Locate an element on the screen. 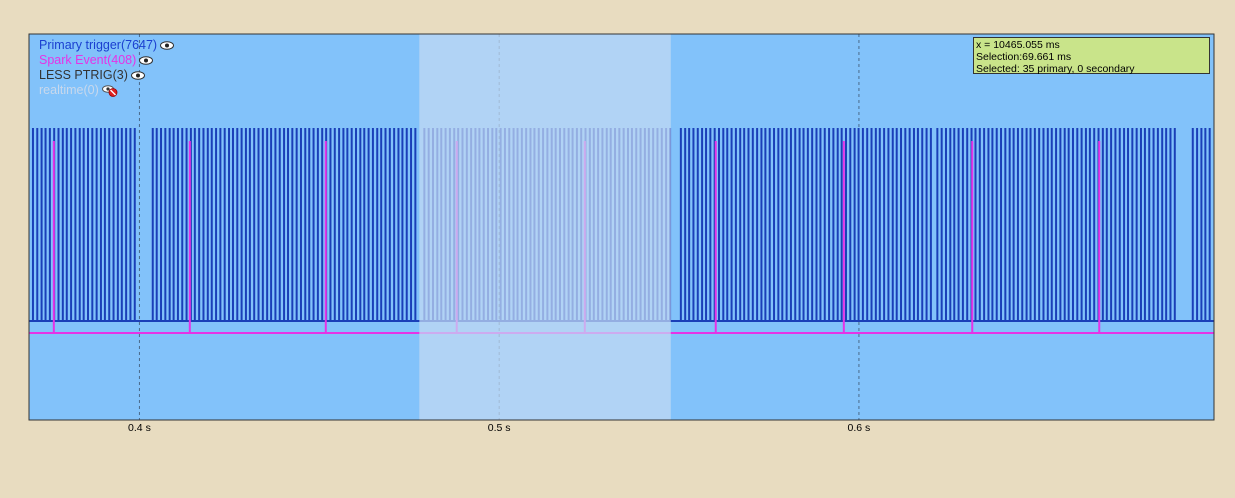 The image size is (1235, 498). readout-selected: Selected: 35 primary, 0 secondary is located at coordinates (1055, 69).